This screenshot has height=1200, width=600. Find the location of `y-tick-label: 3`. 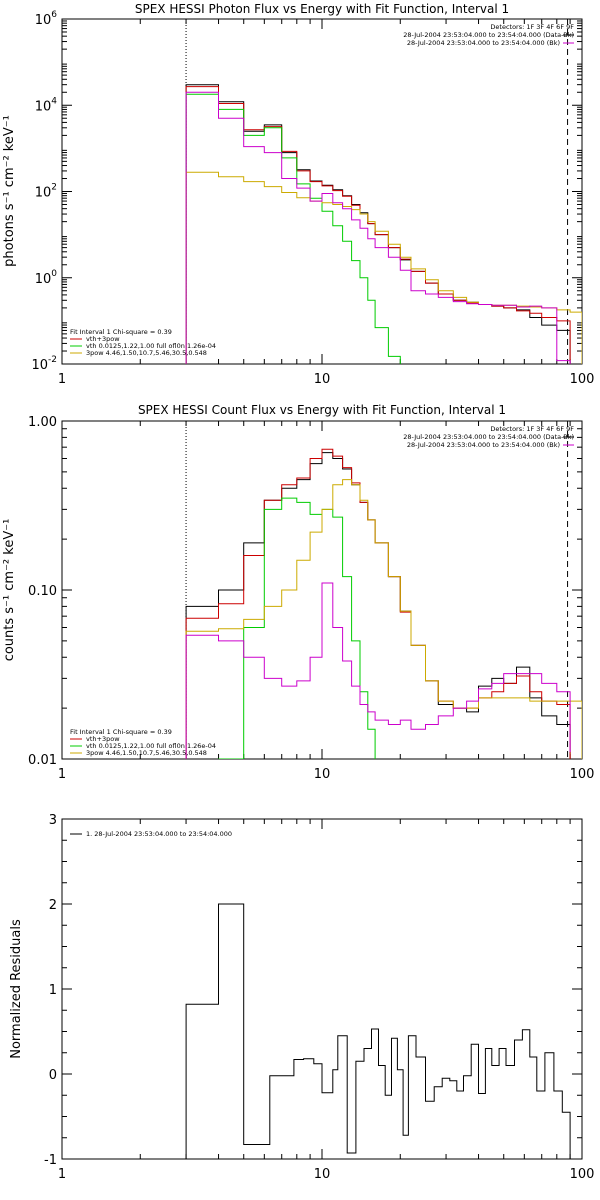

y-tick-label: 3 is located at coordinates (53, 820).